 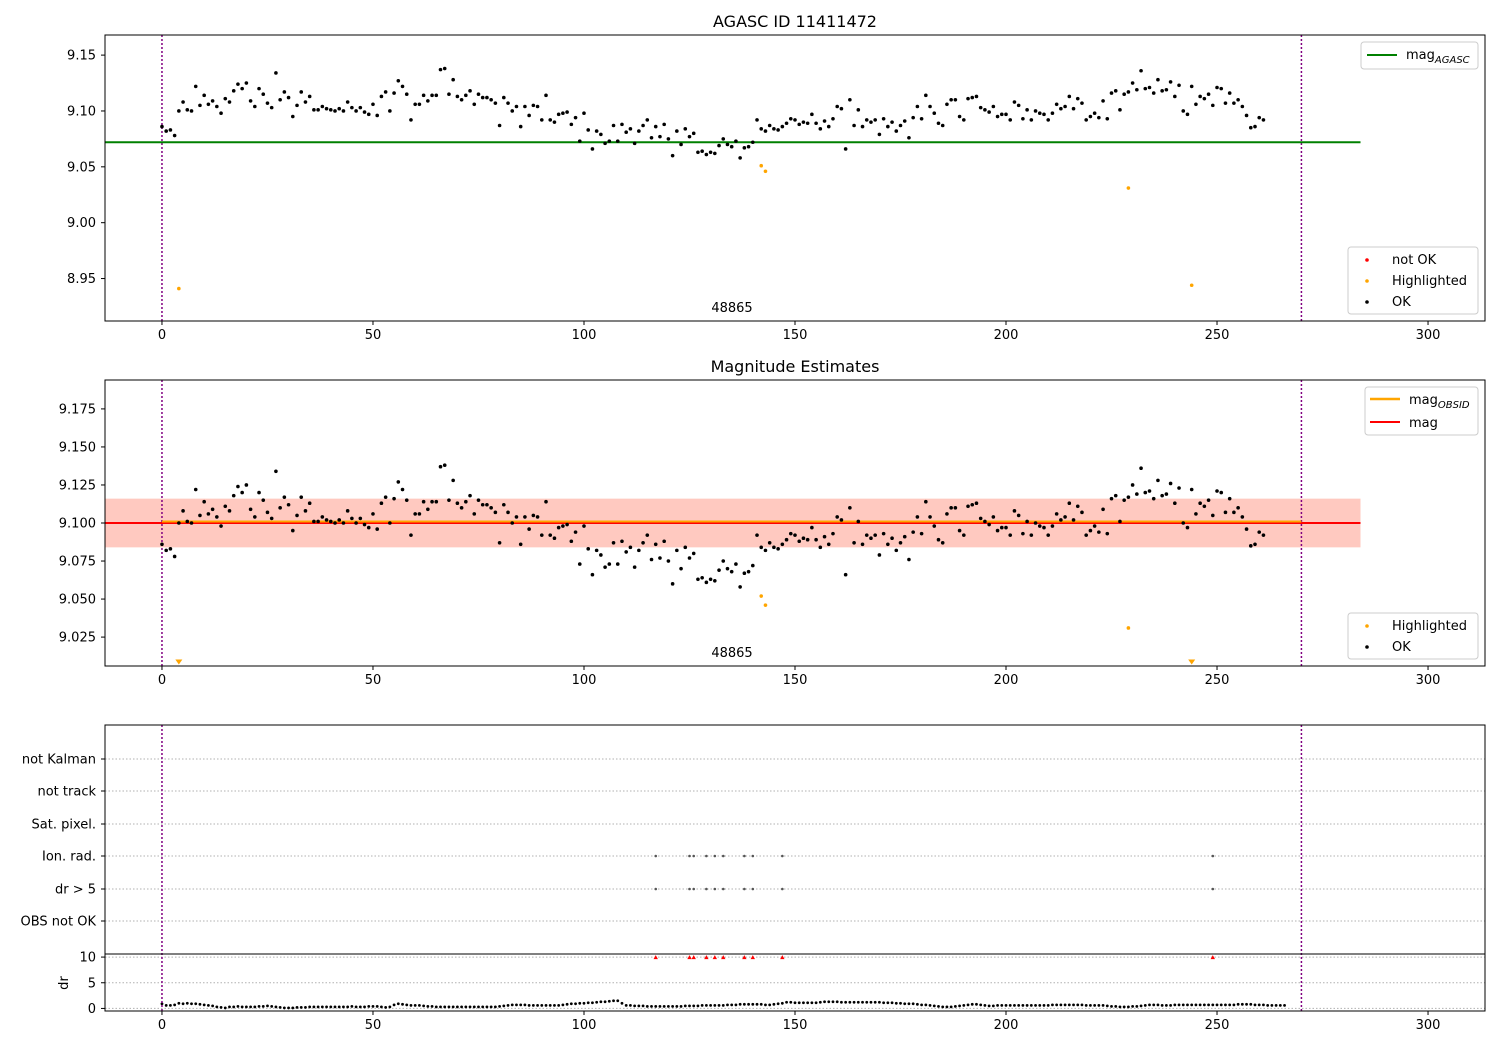 I want to click on legend-label: not OK, so click(x=1414, y=260).